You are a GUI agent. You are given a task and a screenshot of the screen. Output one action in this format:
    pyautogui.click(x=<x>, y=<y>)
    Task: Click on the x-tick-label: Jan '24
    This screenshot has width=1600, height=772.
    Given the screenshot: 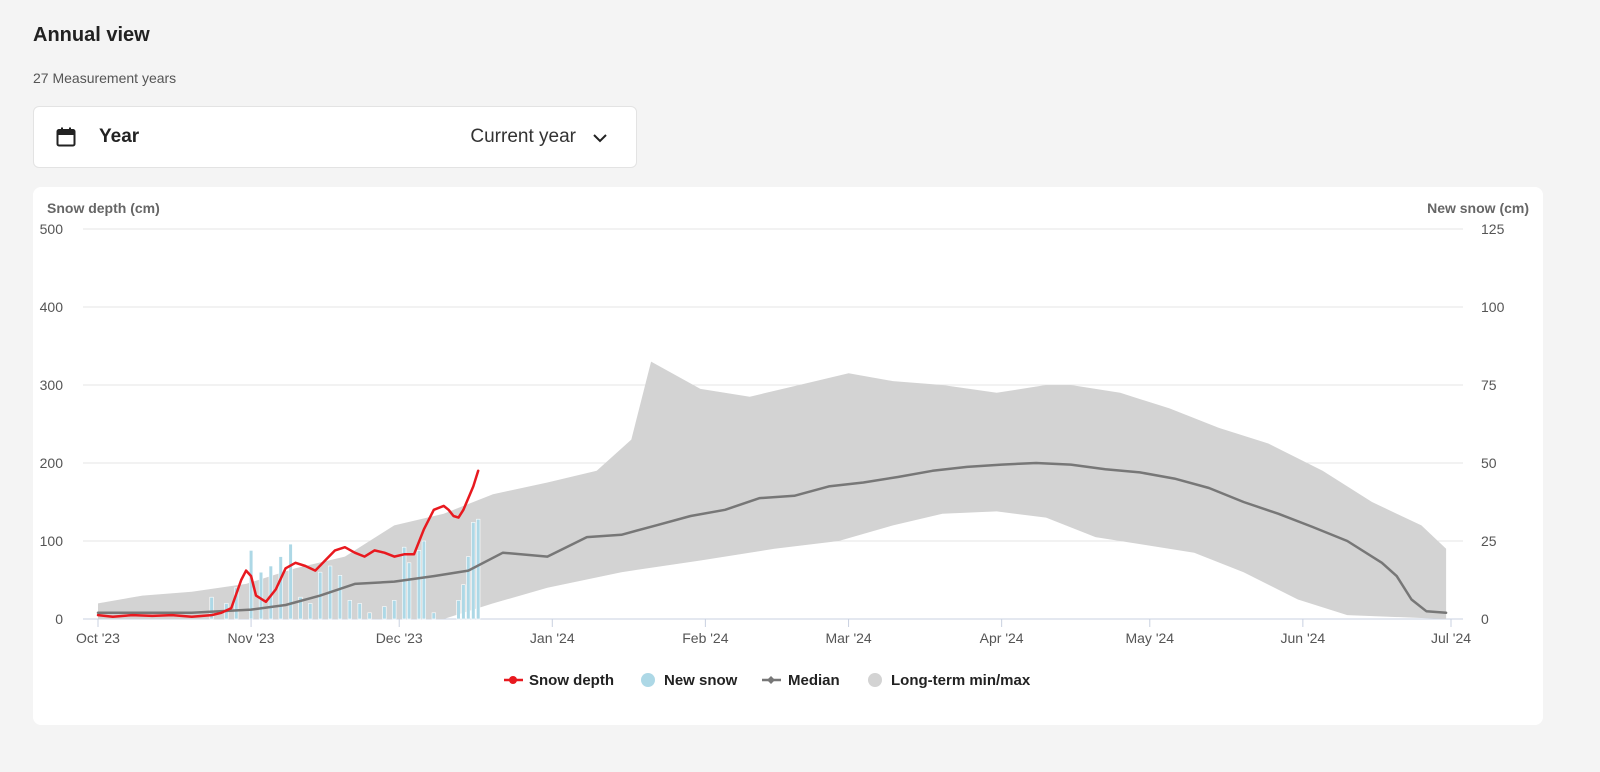 What is the action you would take?
    pyautogui.click(x=552, y=638)
    